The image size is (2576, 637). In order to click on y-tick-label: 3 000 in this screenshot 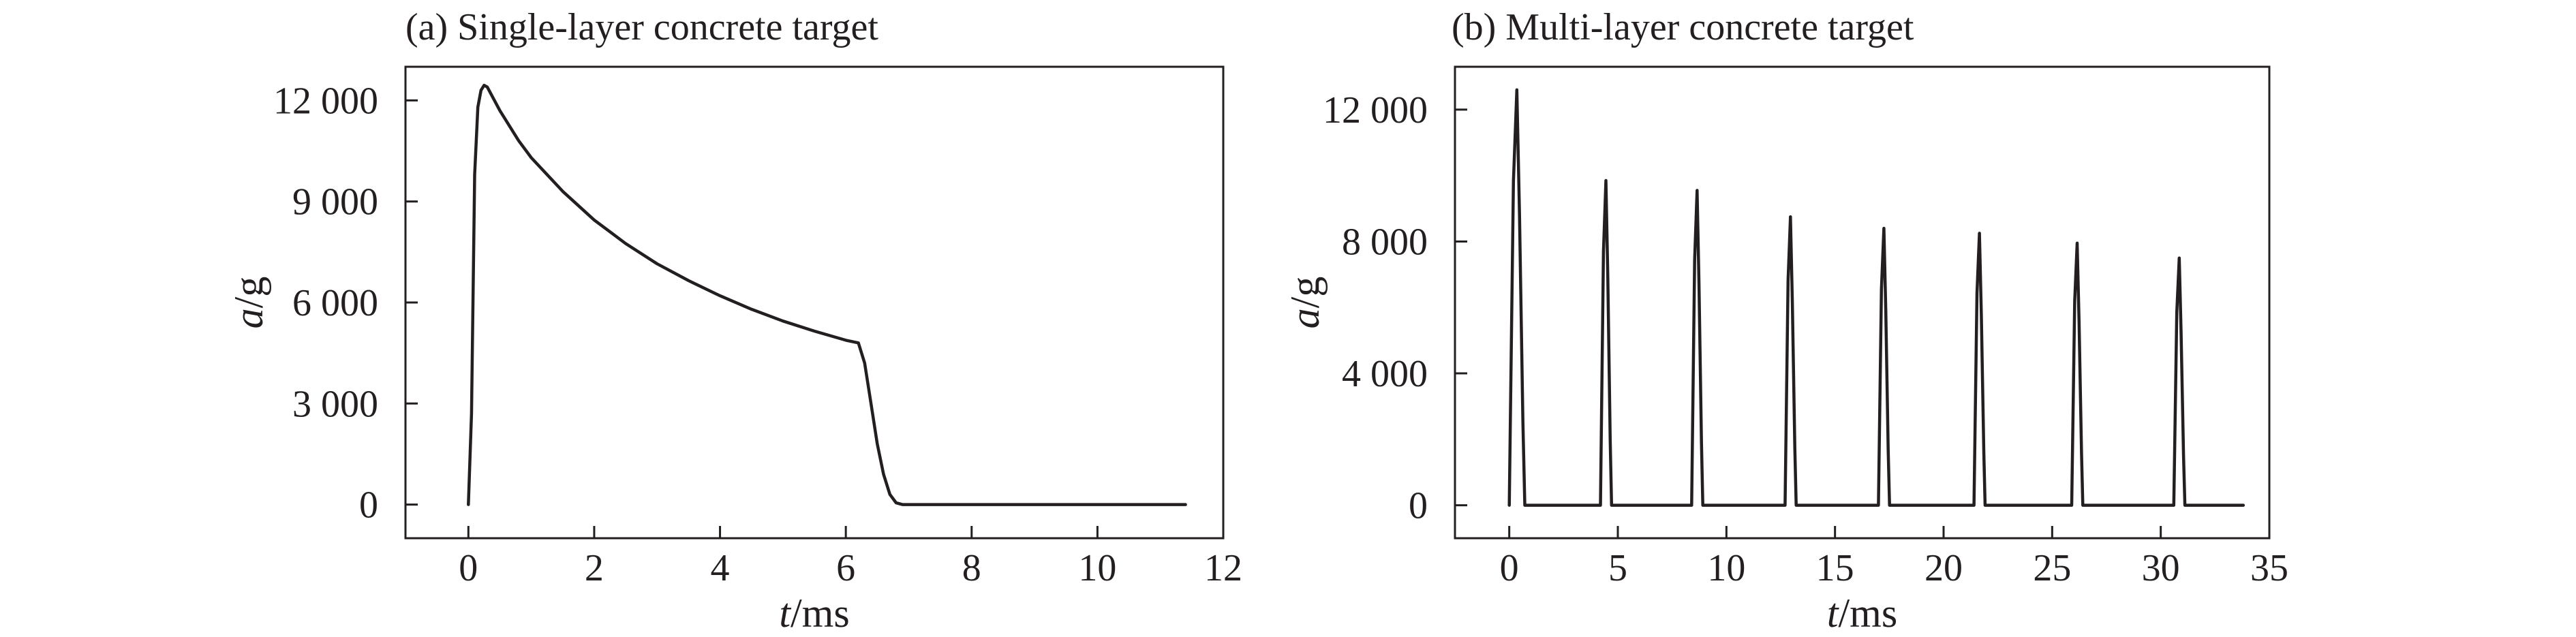, I will do `click(335, 404)`.